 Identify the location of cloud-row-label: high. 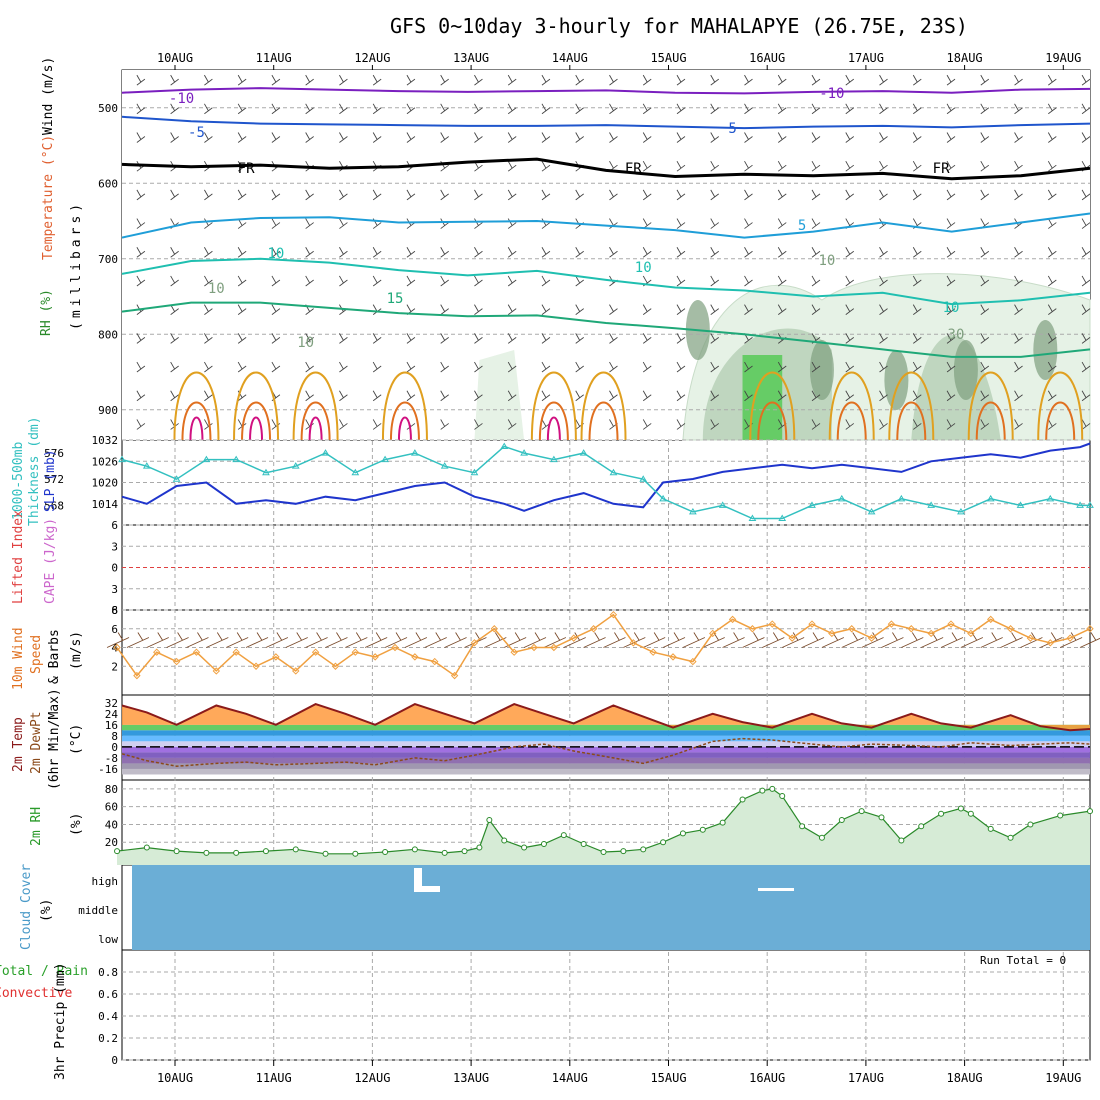
(105, 881).